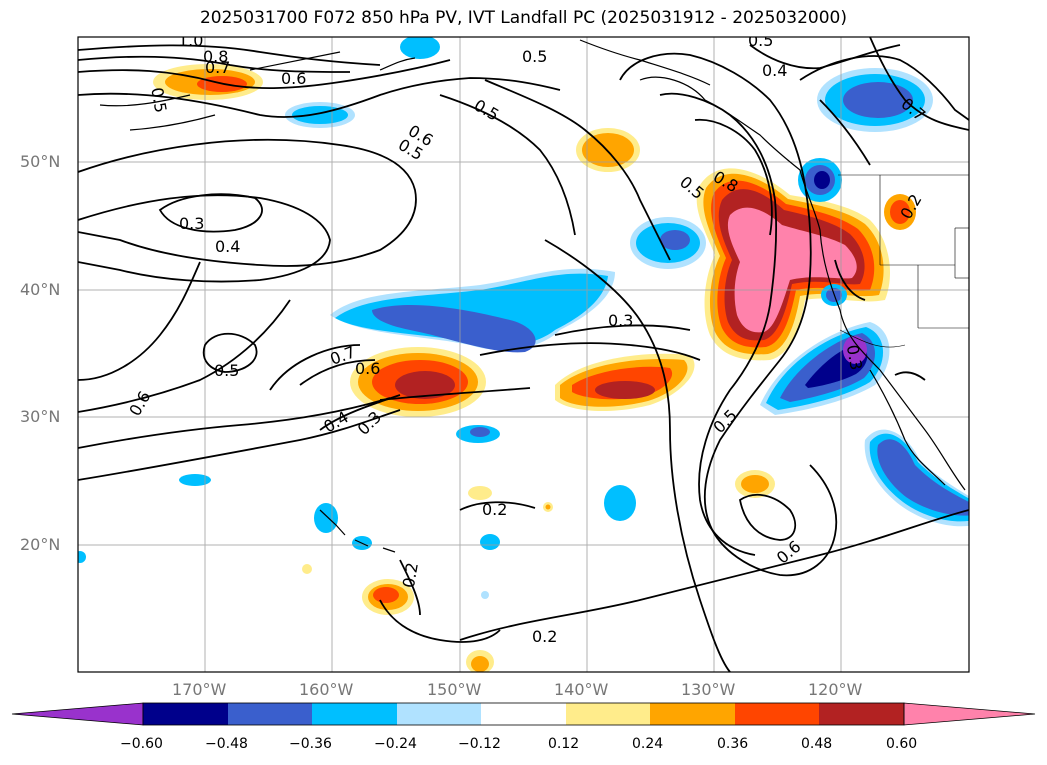 The height and width of the screenshot is (765, 1047). Describe the element at coordinates (326, 689) in the screenshot. I see `lon-tick-label: 160°W` at that location.